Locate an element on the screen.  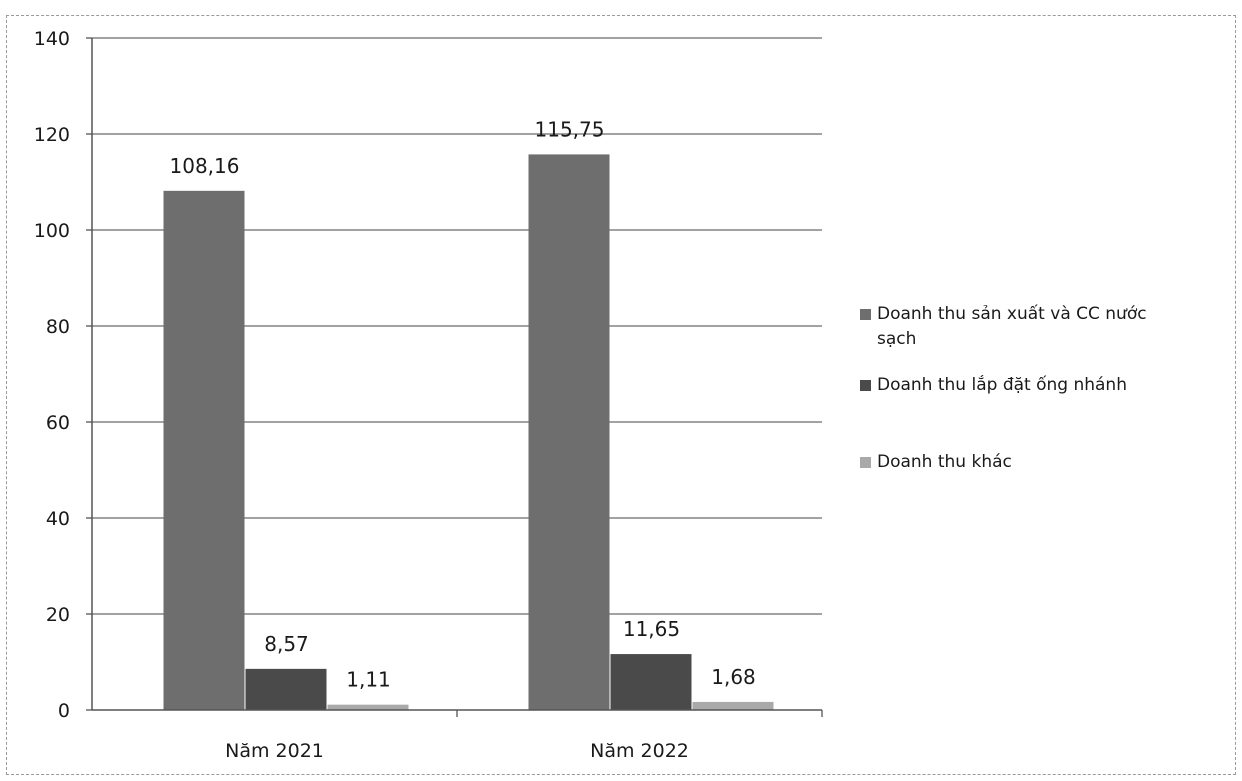
data-label: 8,57 is located at coordinates (286, 644).